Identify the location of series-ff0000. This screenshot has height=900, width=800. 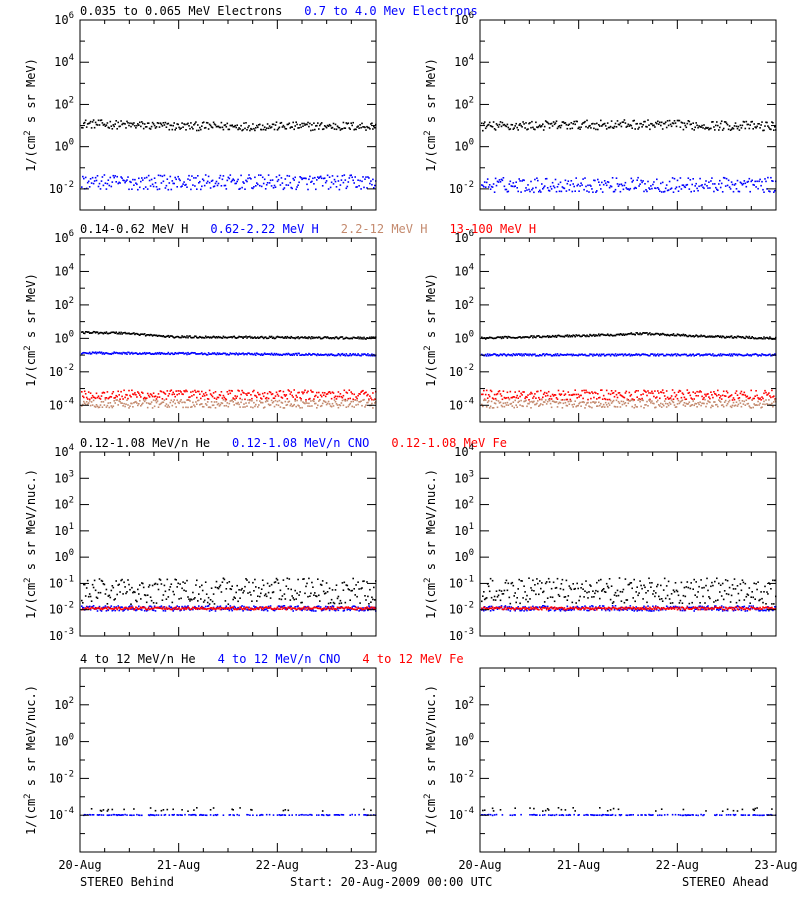
(229, 608).